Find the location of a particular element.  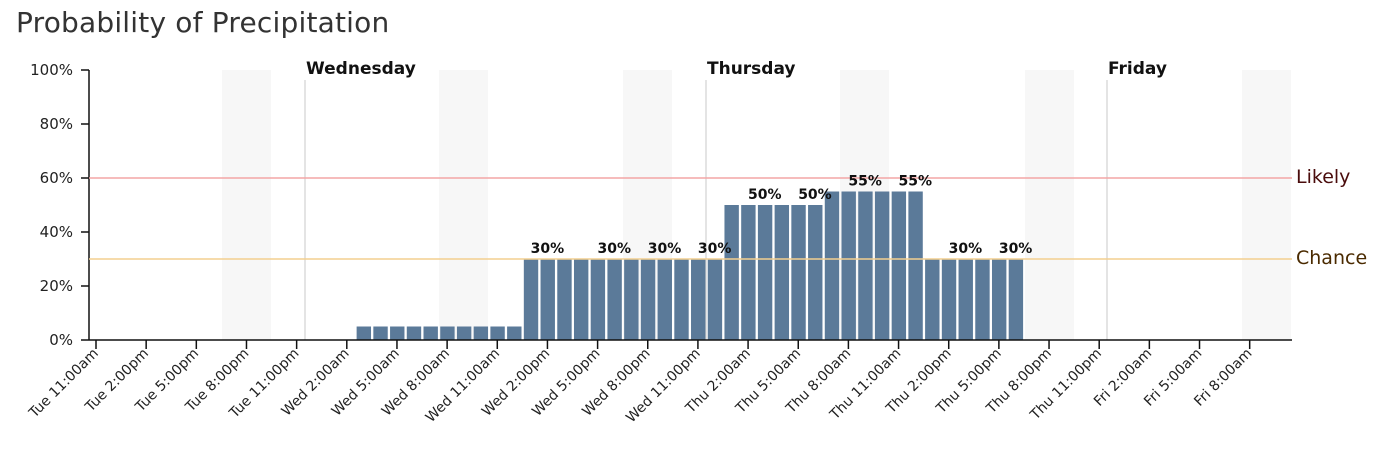

y-tick-label: 80% is located at coordinates (56, 124).